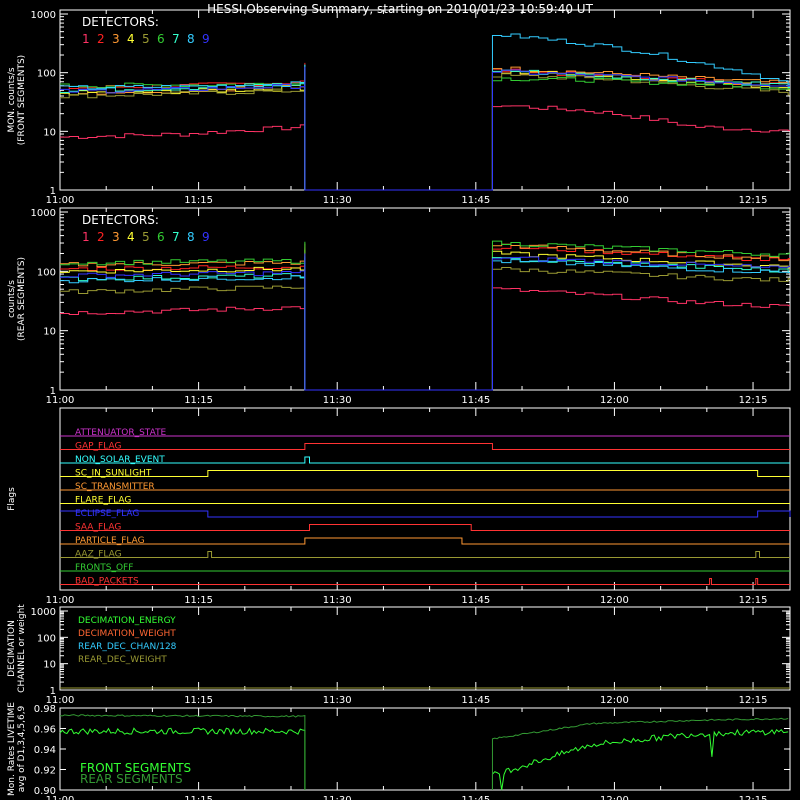 The width and height of the screenshot is (800, 800). I want to click on rear-legend-number: 9, so click(206, 237).